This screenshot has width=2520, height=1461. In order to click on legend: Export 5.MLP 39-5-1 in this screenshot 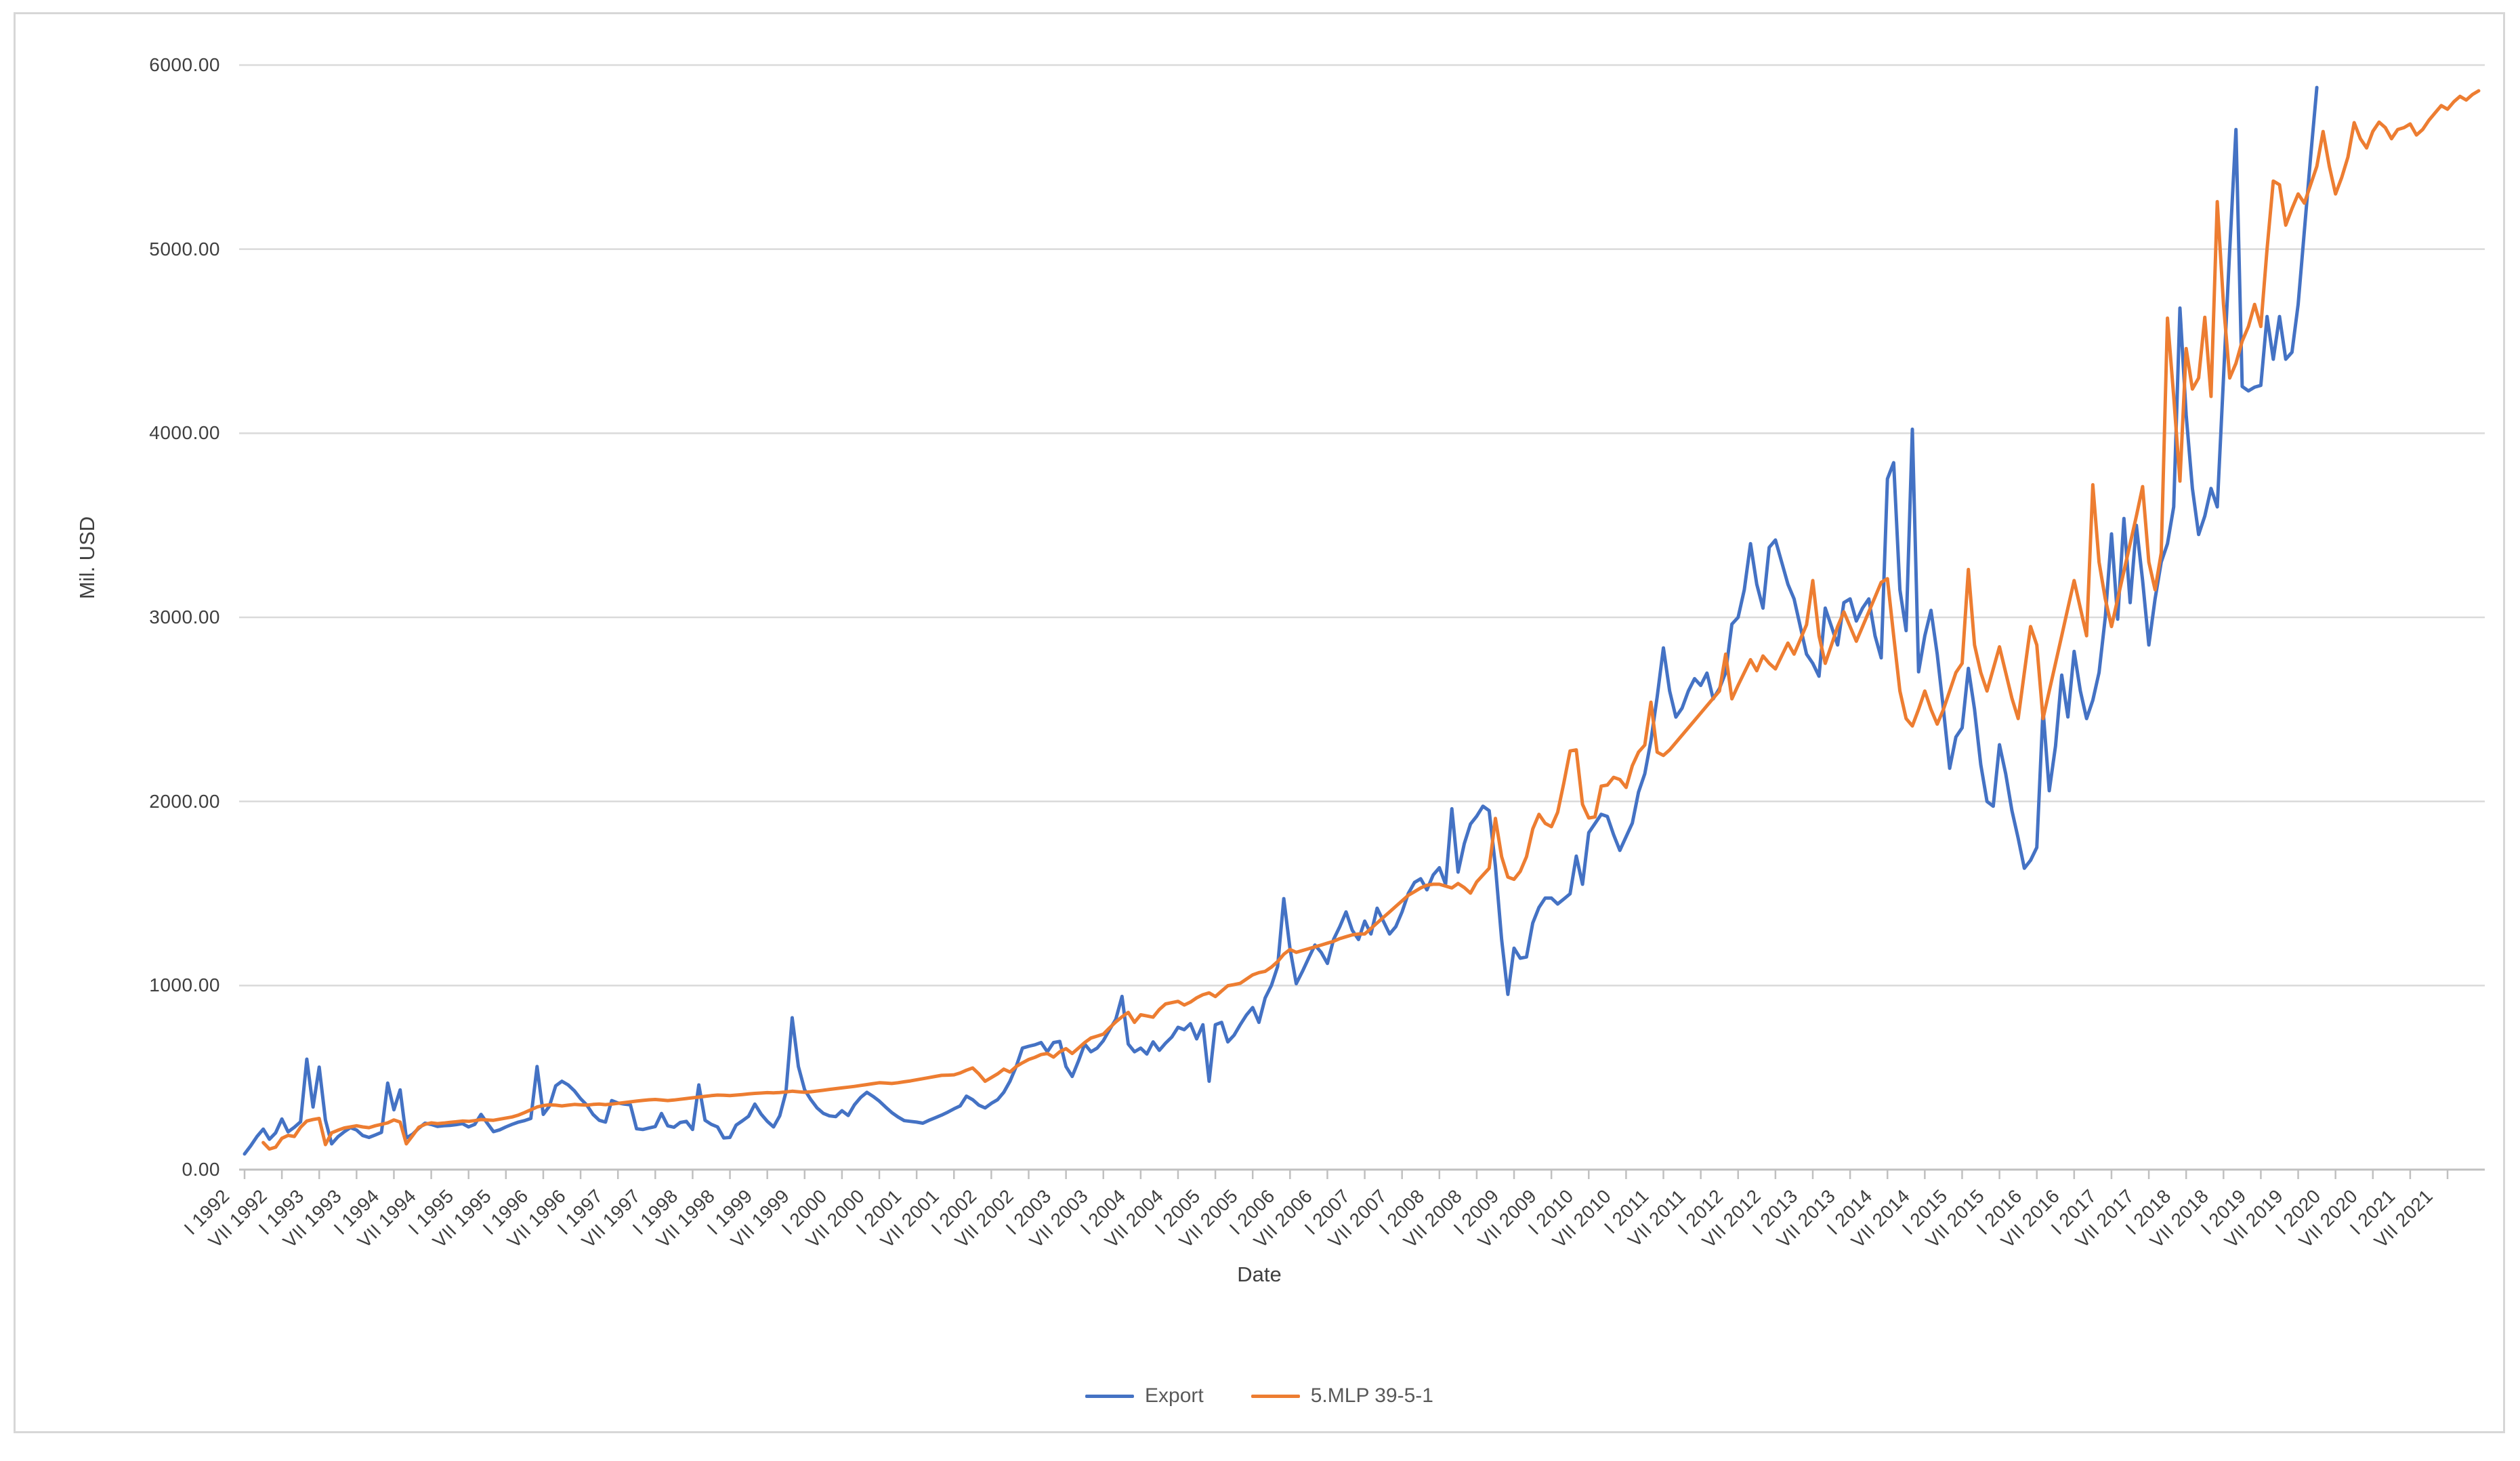, I will do `click(1259, 1395)`.